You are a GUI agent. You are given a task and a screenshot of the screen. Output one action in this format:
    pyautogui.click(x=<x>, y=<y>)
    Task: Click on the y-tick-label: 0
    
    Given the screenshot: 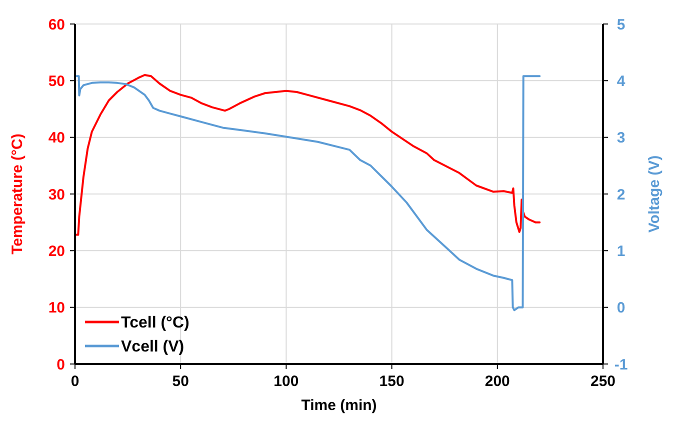 What is the action you would take?
    pyautogui.click(x=60, y=365)
    